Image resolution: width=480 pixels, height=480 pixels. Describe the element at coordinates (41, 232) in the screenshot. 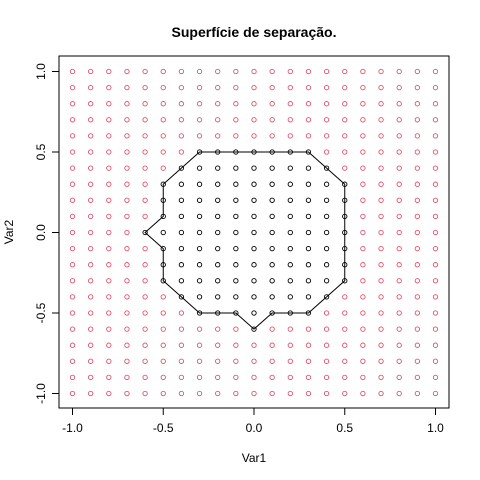

I see `y-tick-label: 0.0` at that location.